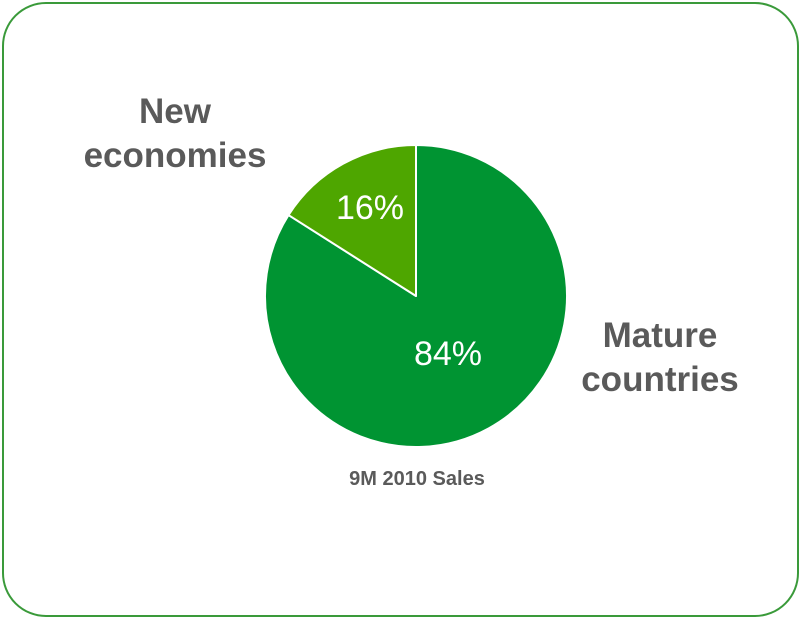  Describe the element at coordinates (175, 111) in the screenshot. I see `new-economies-label-line1: New` at that location.